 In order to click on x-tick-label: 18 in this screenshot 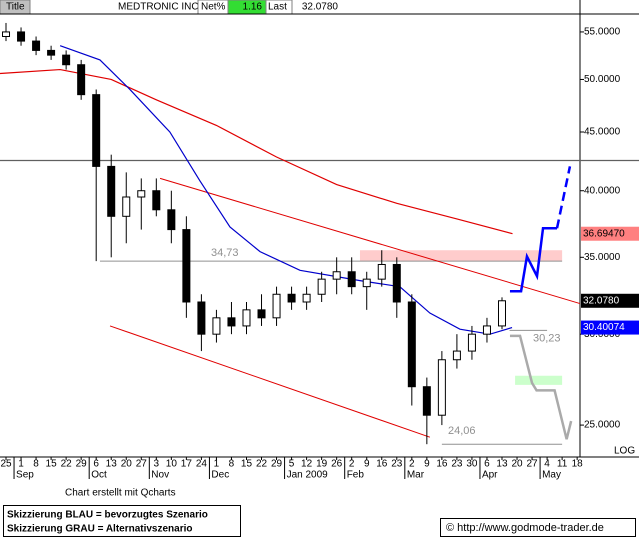, I will do `click(578, 464)`.